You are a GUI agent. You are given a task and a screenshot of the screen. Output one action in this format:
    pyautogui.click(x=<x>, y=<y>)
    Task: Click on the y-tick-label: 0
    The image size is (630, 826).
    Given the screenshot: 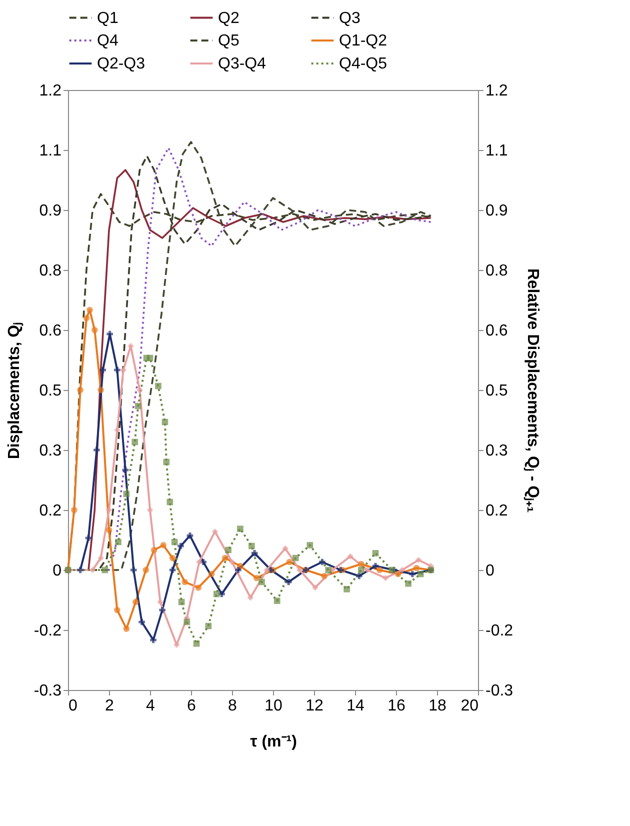 What is the action you would take?
    pyautogui.click(x=57, y=571)
    